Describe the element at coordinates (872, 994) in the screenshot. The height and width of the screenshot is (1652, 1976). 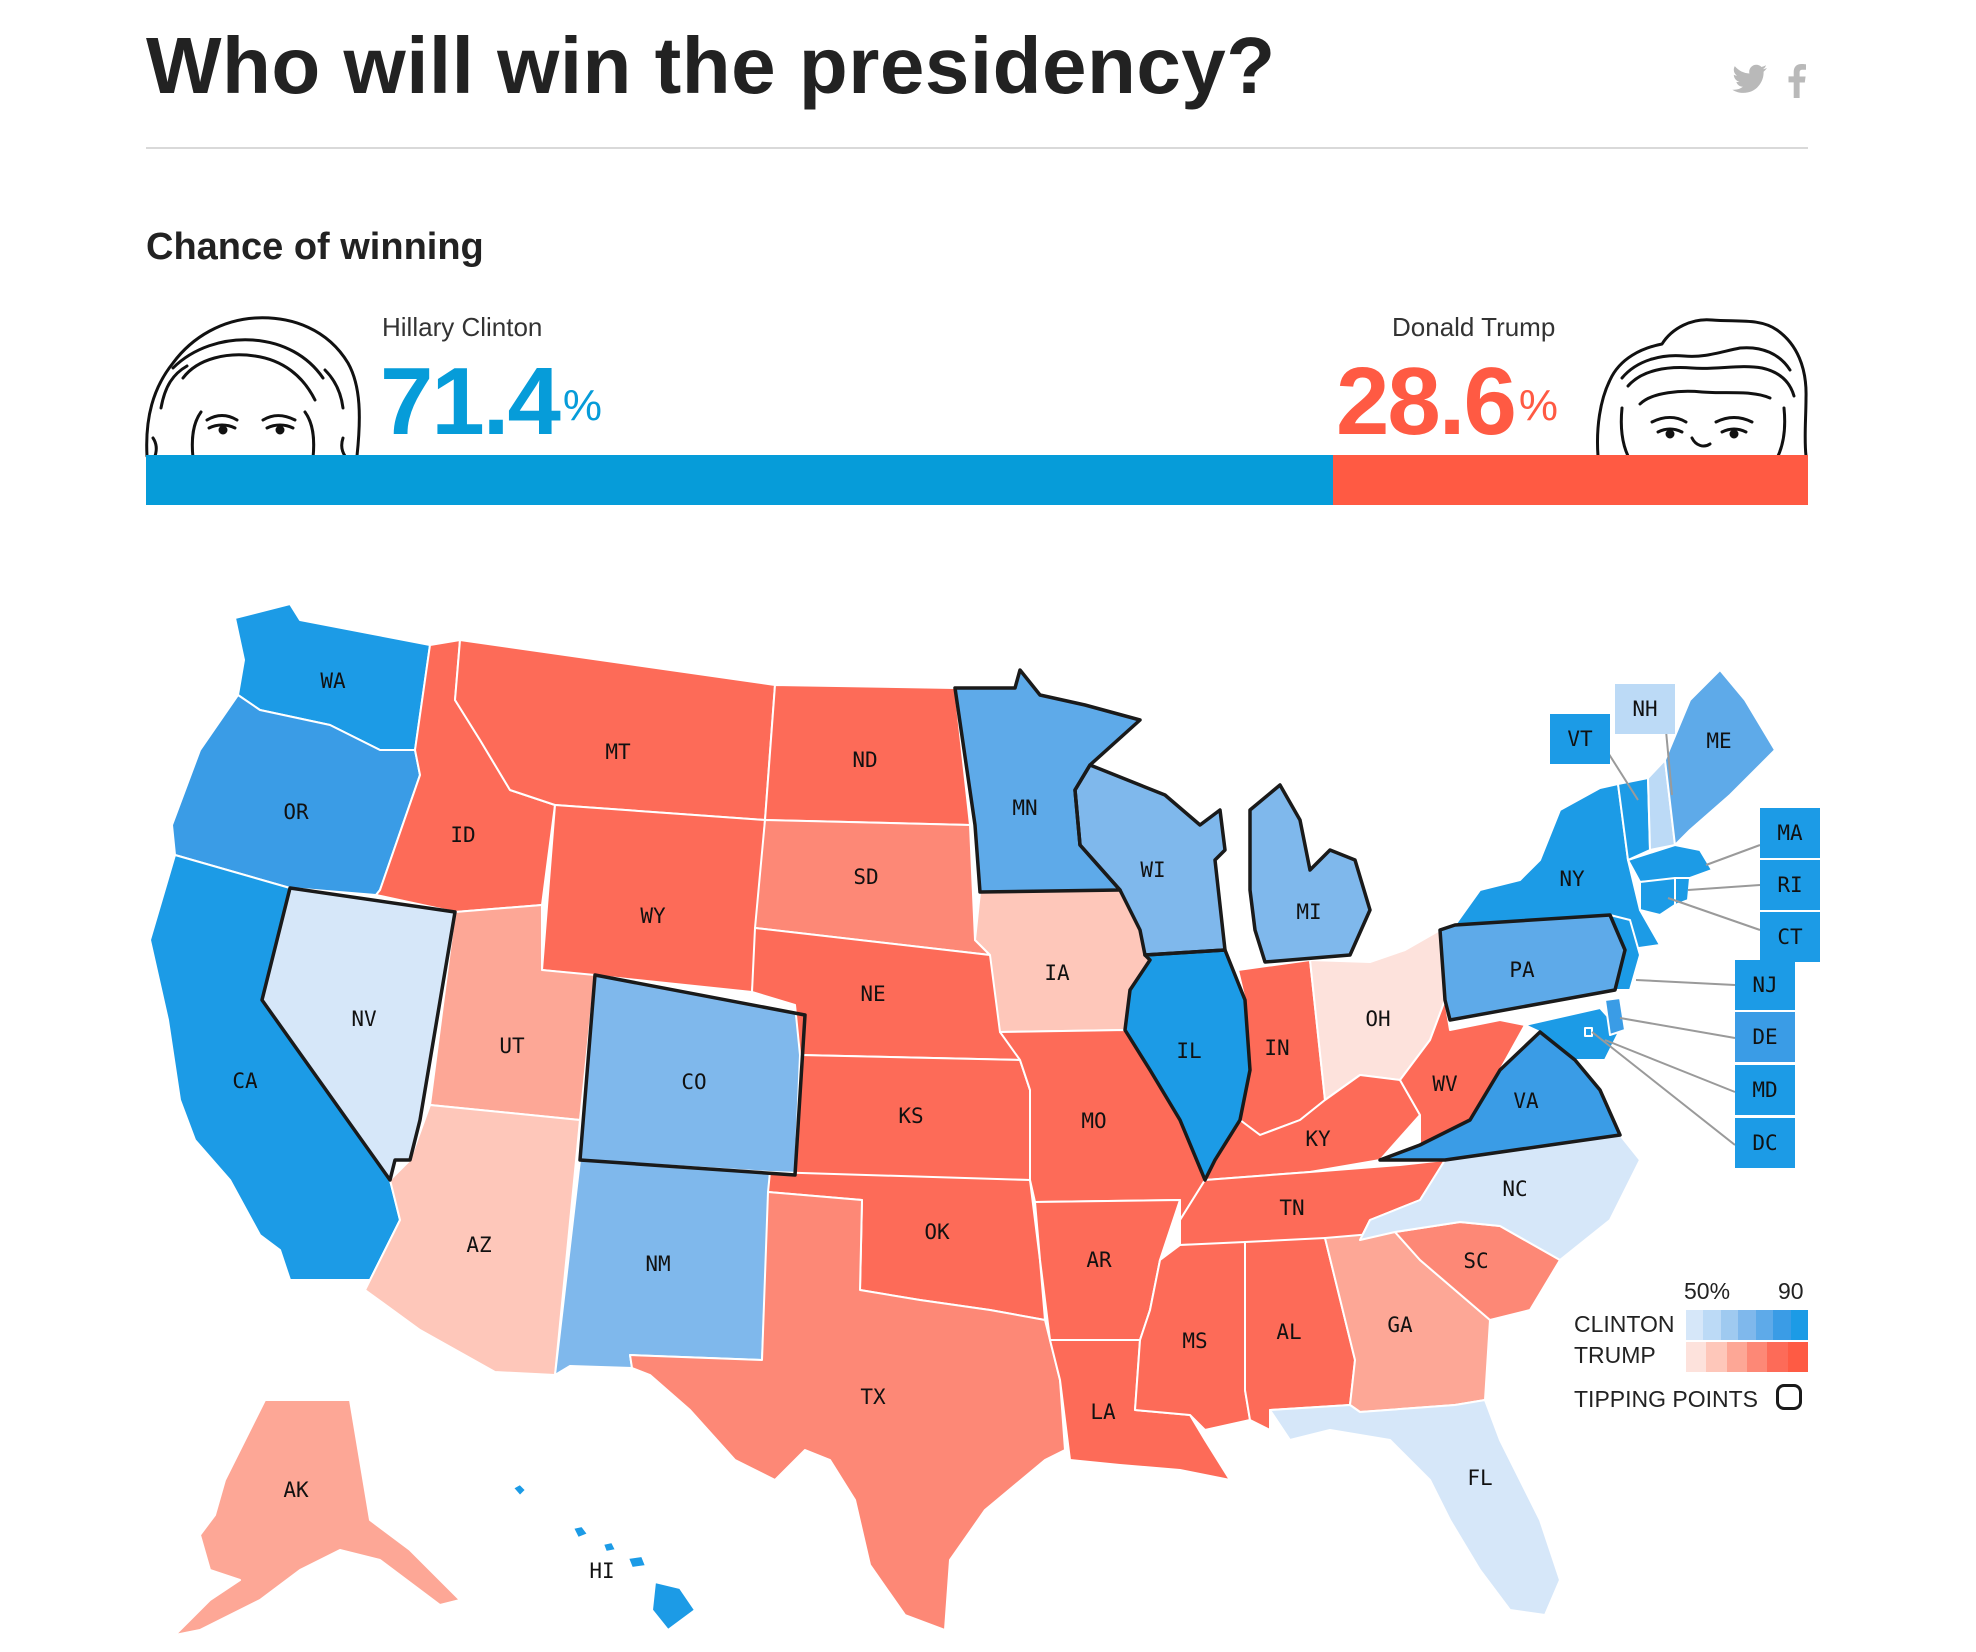
I see `state-label-NE: NE` at that location.